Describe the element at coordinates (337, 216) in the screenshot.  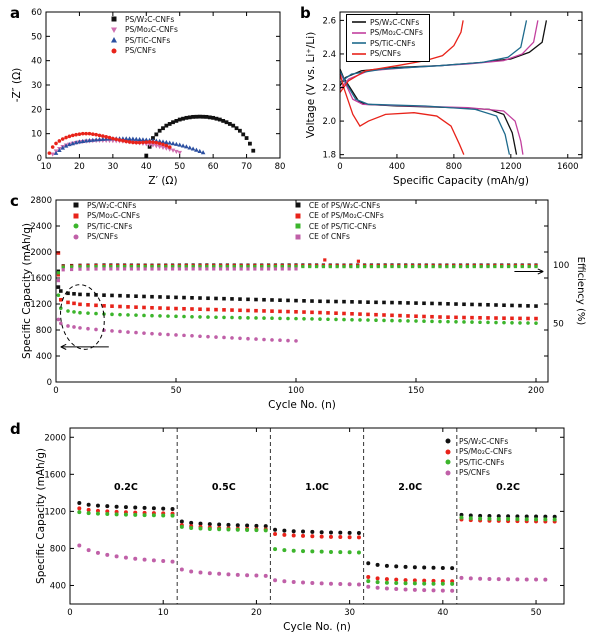
I see `legend-entry: CE of PS/Mo₂C-CNFs` at that location.